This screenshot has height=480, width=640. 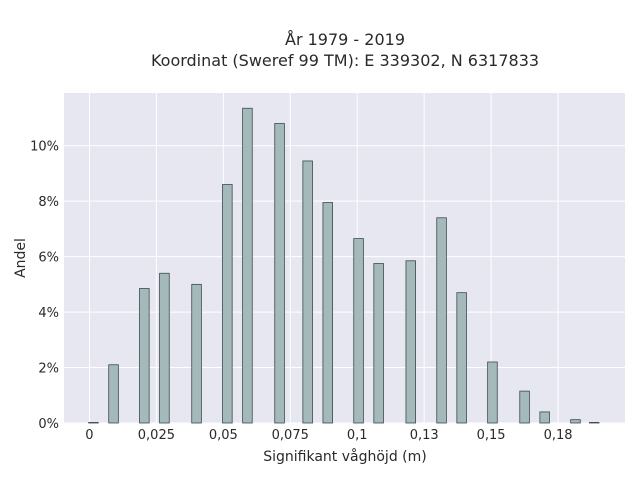 I want to click on x-axis-label: Signifikant våghöjd (m), so click(x=344, y=456).